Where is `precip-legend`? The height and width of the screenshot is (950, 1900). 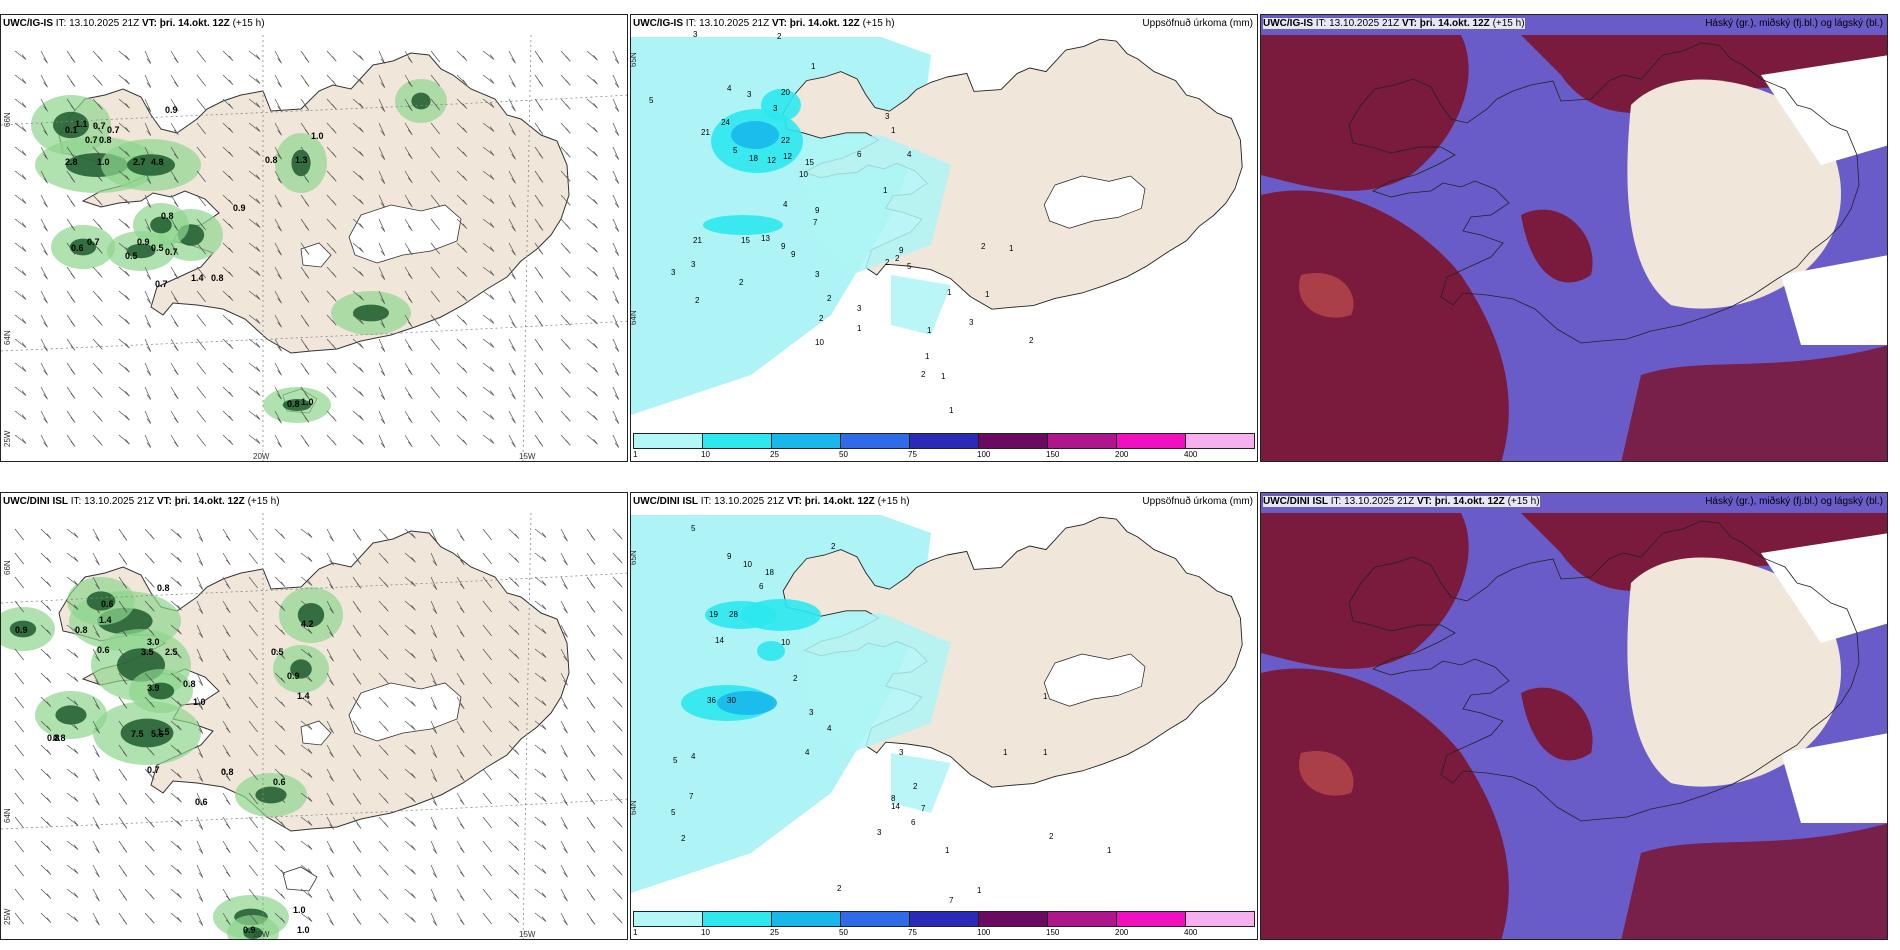 precip-legend is located at coordinates (944, 919).